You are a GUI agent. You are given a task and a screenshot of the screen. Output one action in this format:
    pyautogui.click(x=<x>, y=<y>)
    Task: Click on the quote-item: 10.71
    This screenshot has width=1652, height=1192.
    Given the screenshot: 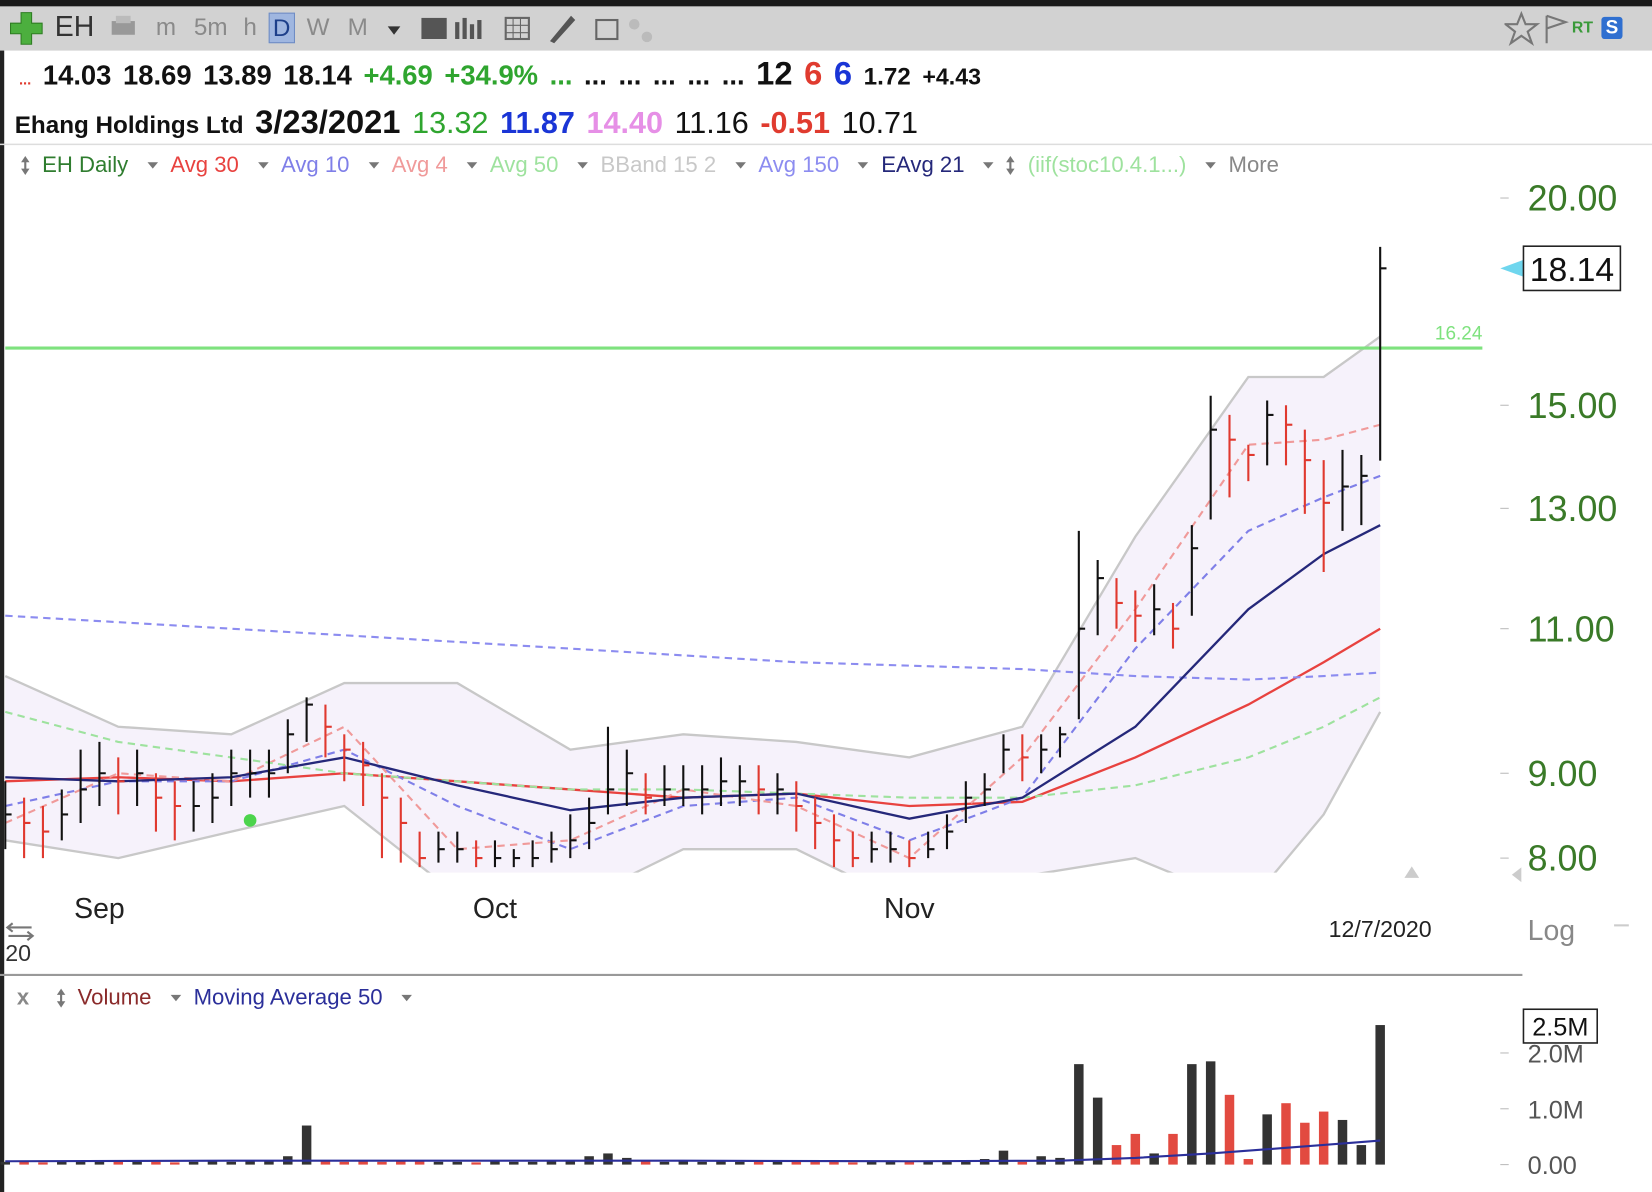 What is the action you would take?
    pyautogui.click(x=880, y=123)
    